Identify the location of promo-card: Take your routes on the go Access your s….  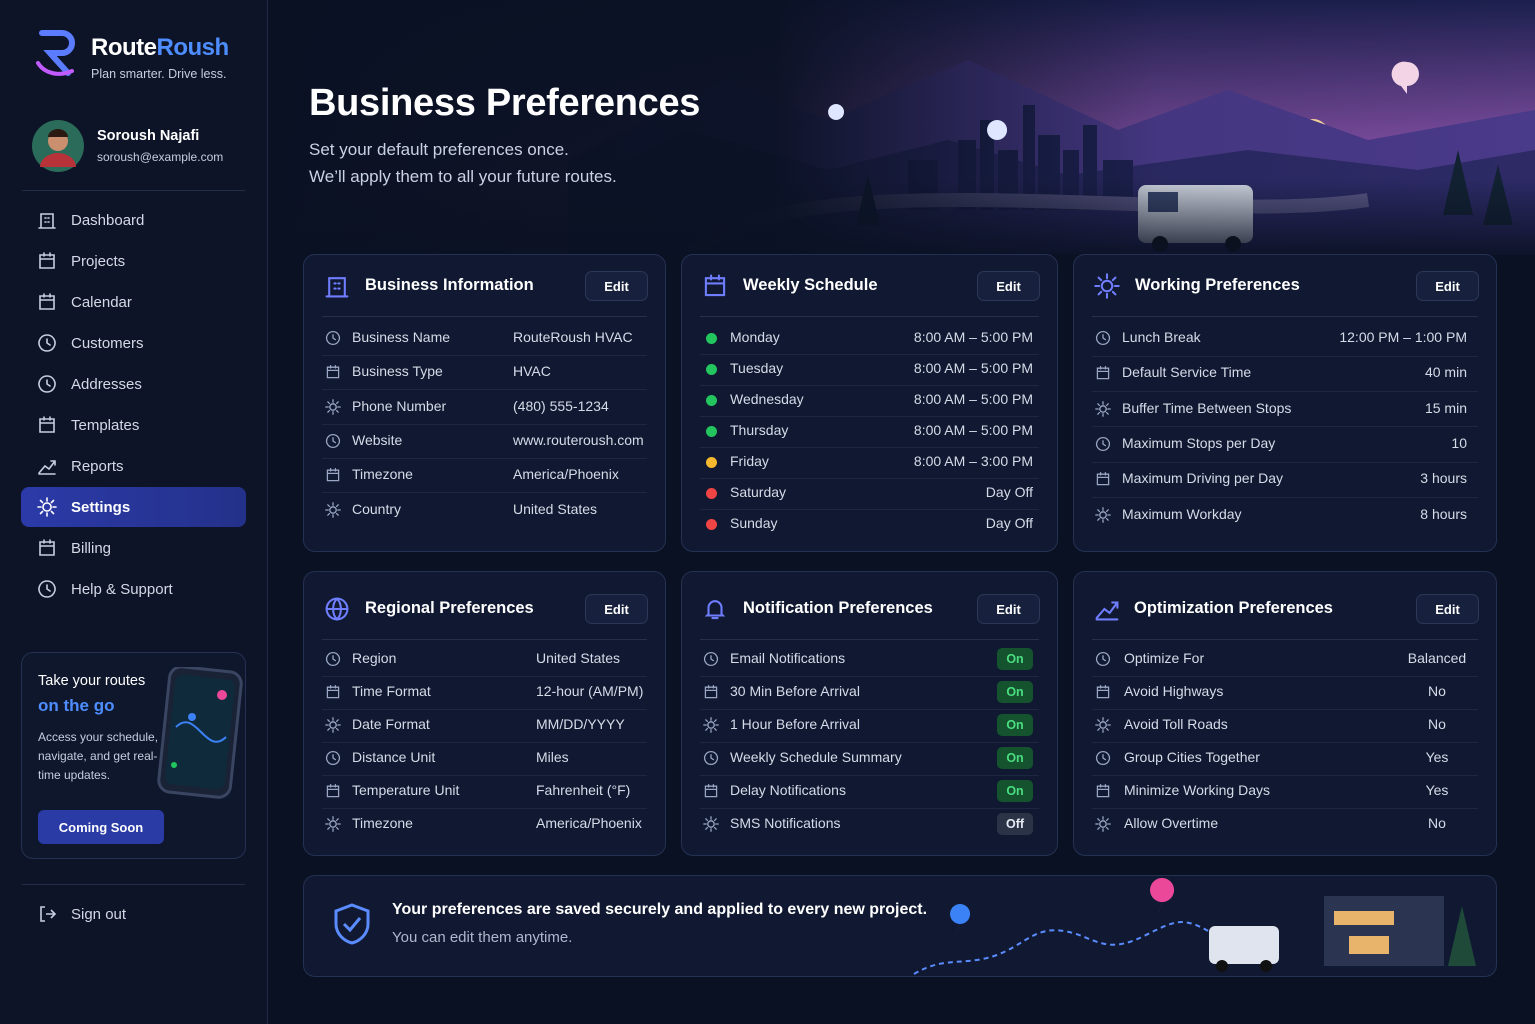
(133, 755).